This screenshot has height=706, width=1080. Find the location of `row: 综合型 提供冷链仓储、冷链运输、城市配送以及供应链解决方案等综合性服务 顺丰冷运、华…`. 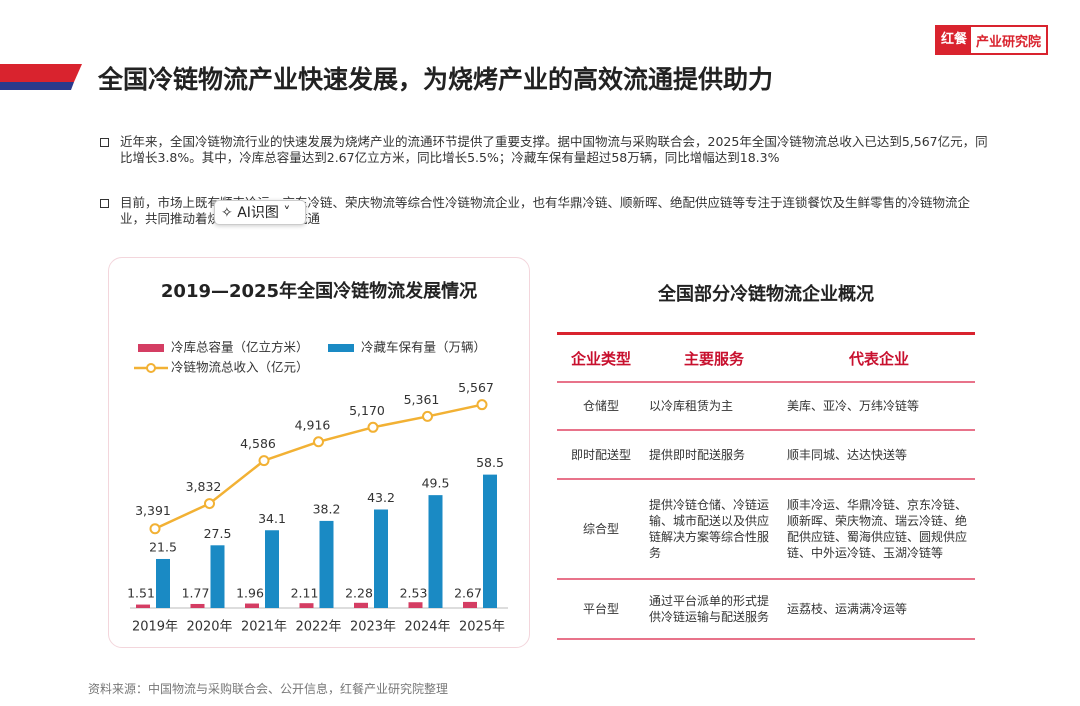

row: 综合型 提供冷链仓储、冷链运输、城市配送以及供应链解决方案等综合性服务 顺丰冷运、华… is located at coordinates (766, 529).